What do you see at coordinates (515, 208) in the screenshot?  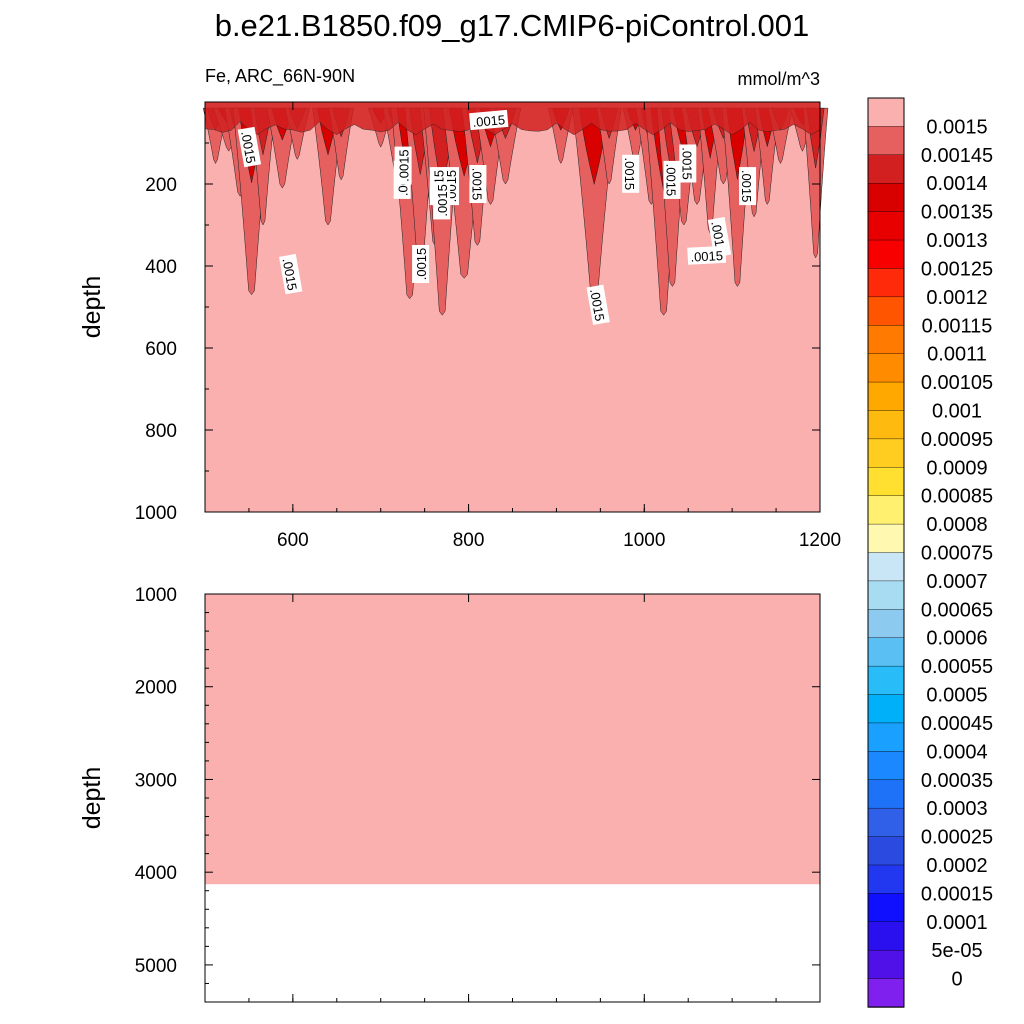 I see `plume-group` at bounding box center [515, 208].